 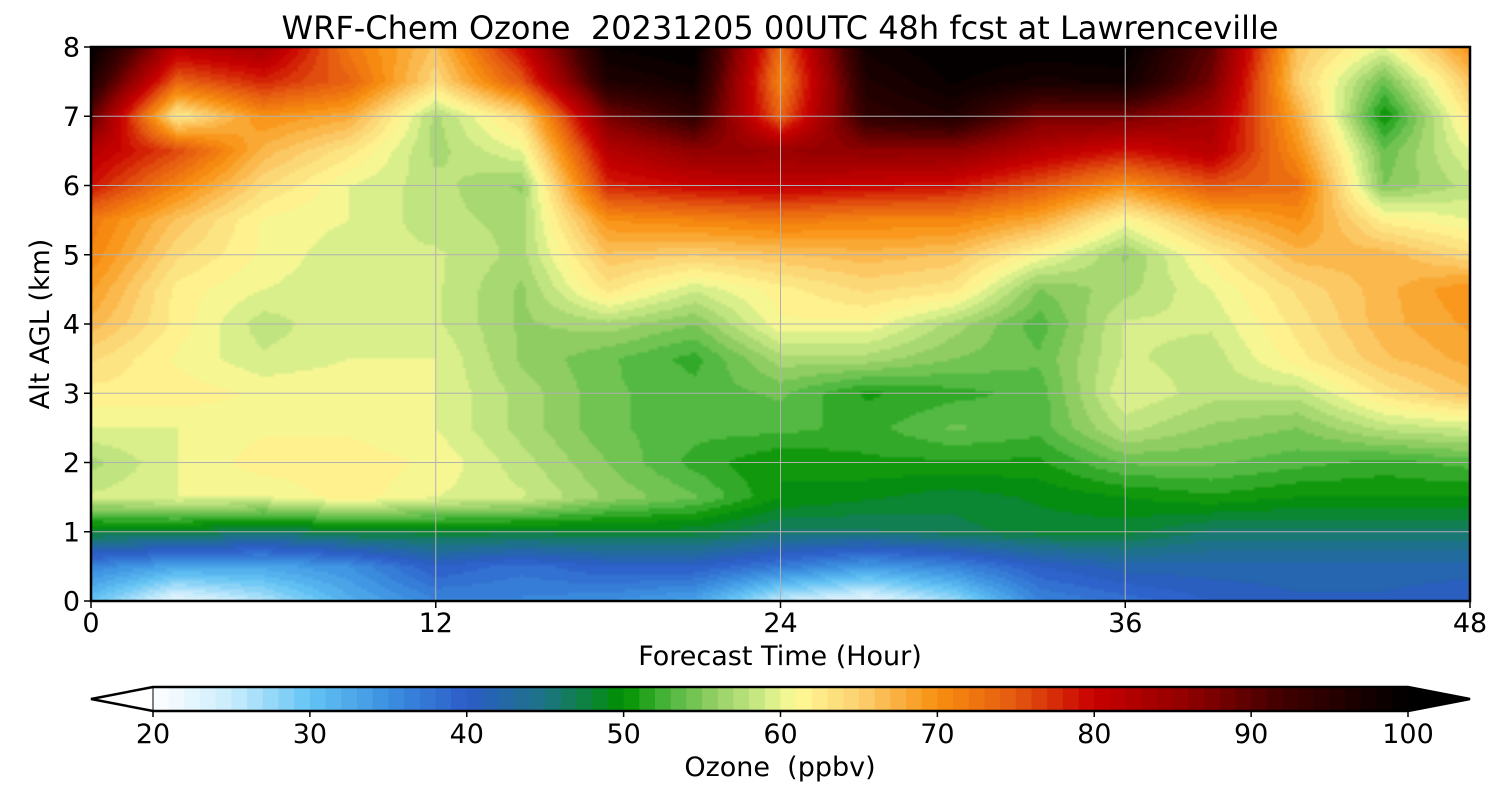 I want to click on colorbar-tick-label: 80, so click(x=1094, y=734).